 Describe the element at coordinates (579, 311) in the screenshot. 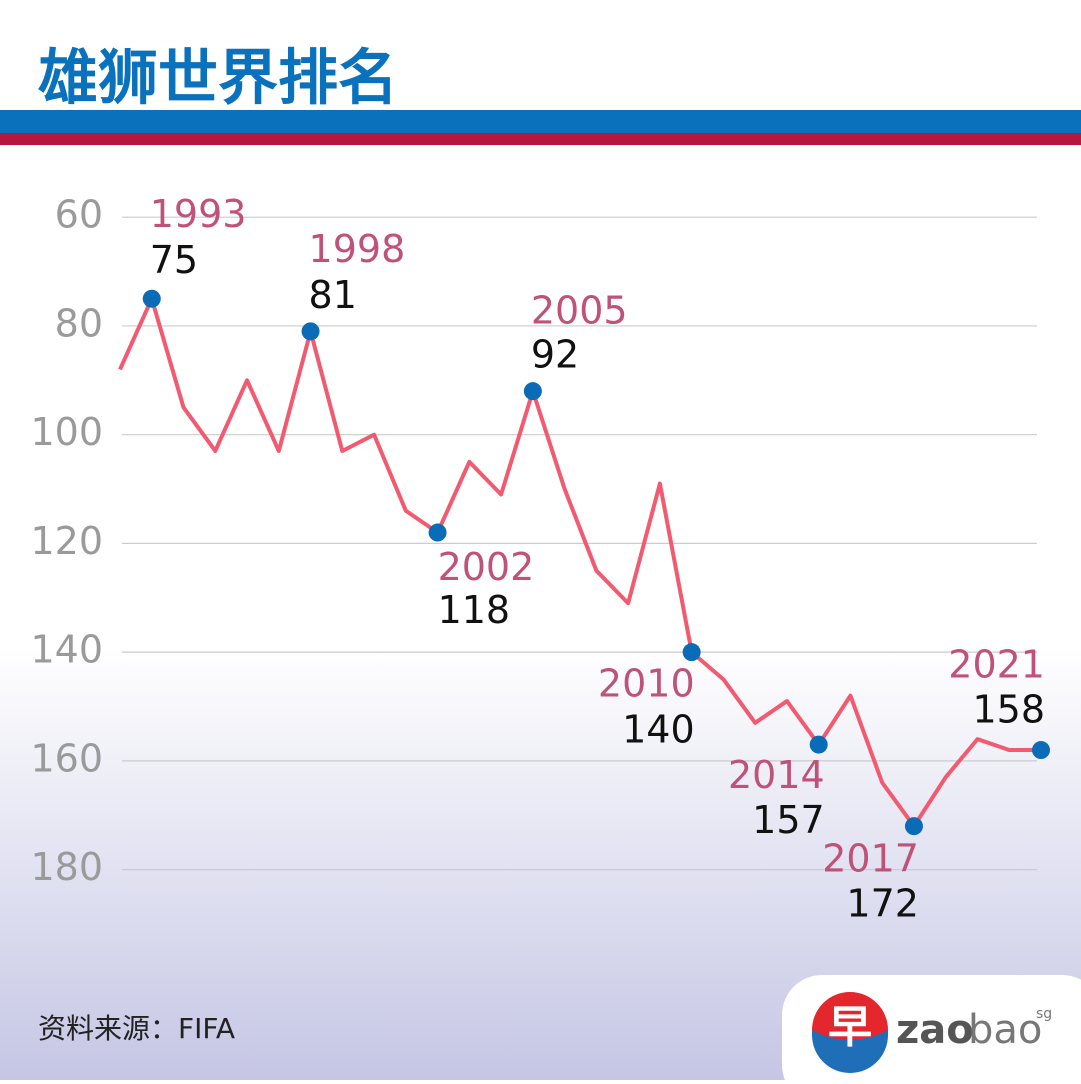

I see `year-label: 2005` at that location.